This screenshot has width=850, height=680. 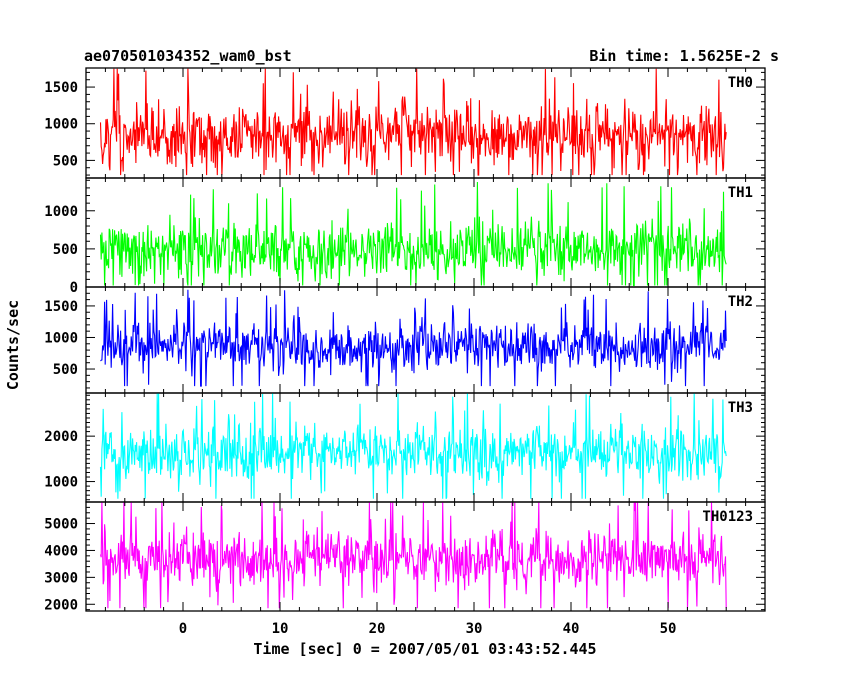 I want to click on x-tick-label: 10, so click(x=280, y=629).